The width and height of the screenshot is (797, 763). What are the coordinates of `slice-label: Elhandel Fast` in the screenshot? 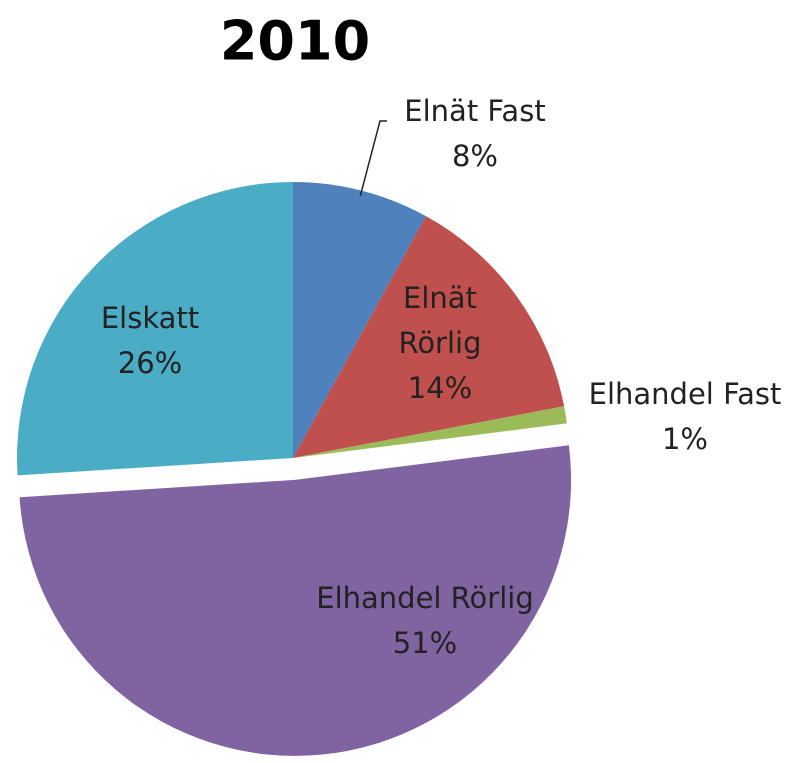 It's located at (685, 394).